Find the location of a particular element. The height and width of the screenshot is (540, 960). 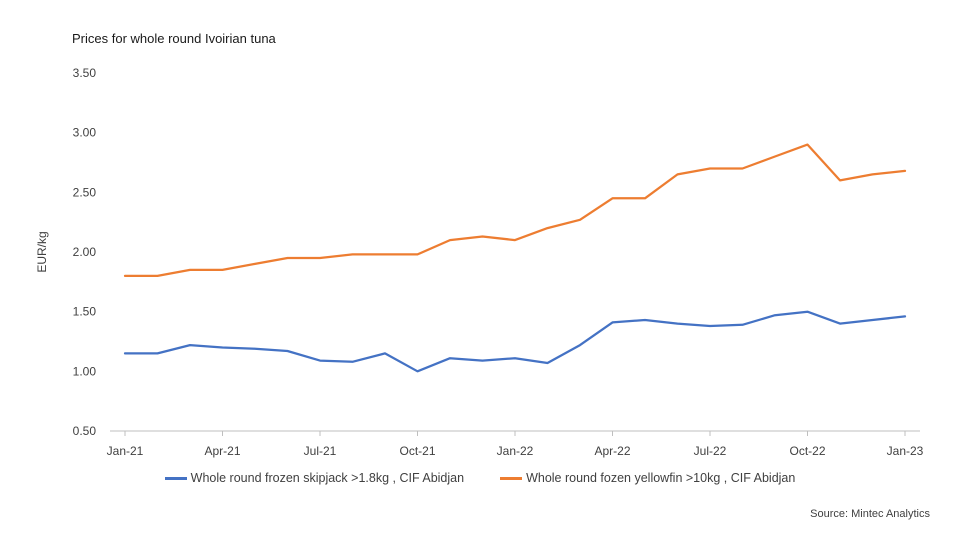

chart-title: Prices for whole round Ivoirian tuna is located at coordinates (174, 38).